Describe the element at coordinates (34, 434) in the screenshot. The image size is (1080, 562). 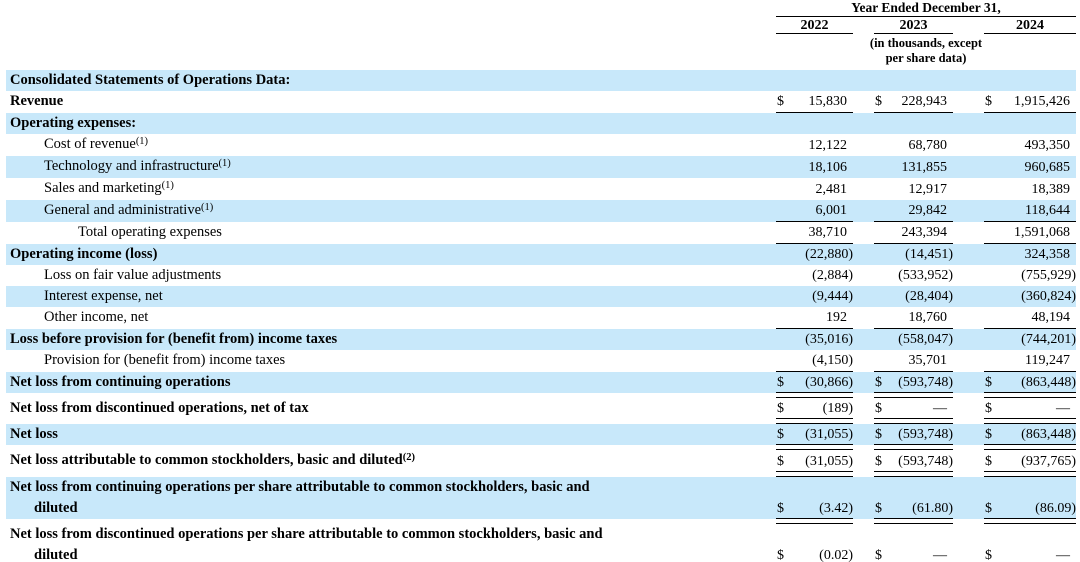
I see `row-label: Net loss` at that location.